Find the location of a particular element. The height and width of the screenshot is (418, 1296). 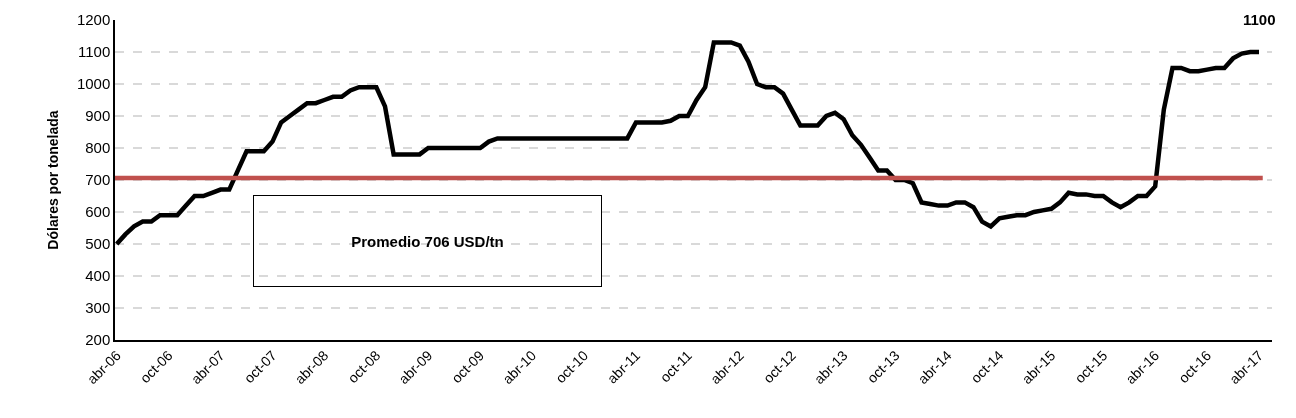

y-tick-label: 1100 is located at coordinates (94, 52).